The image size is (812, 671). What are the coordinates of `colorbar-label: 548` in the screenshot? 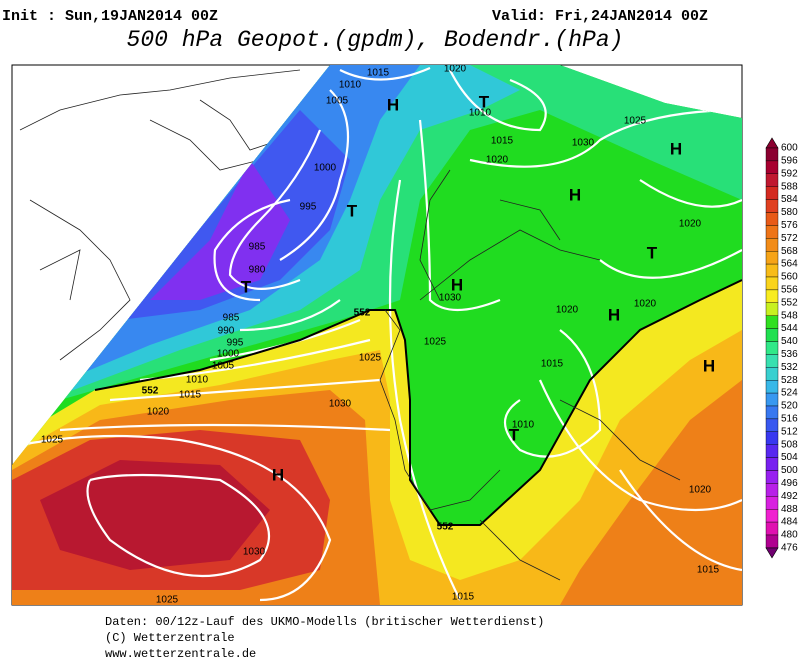 It's located at (789, 315).